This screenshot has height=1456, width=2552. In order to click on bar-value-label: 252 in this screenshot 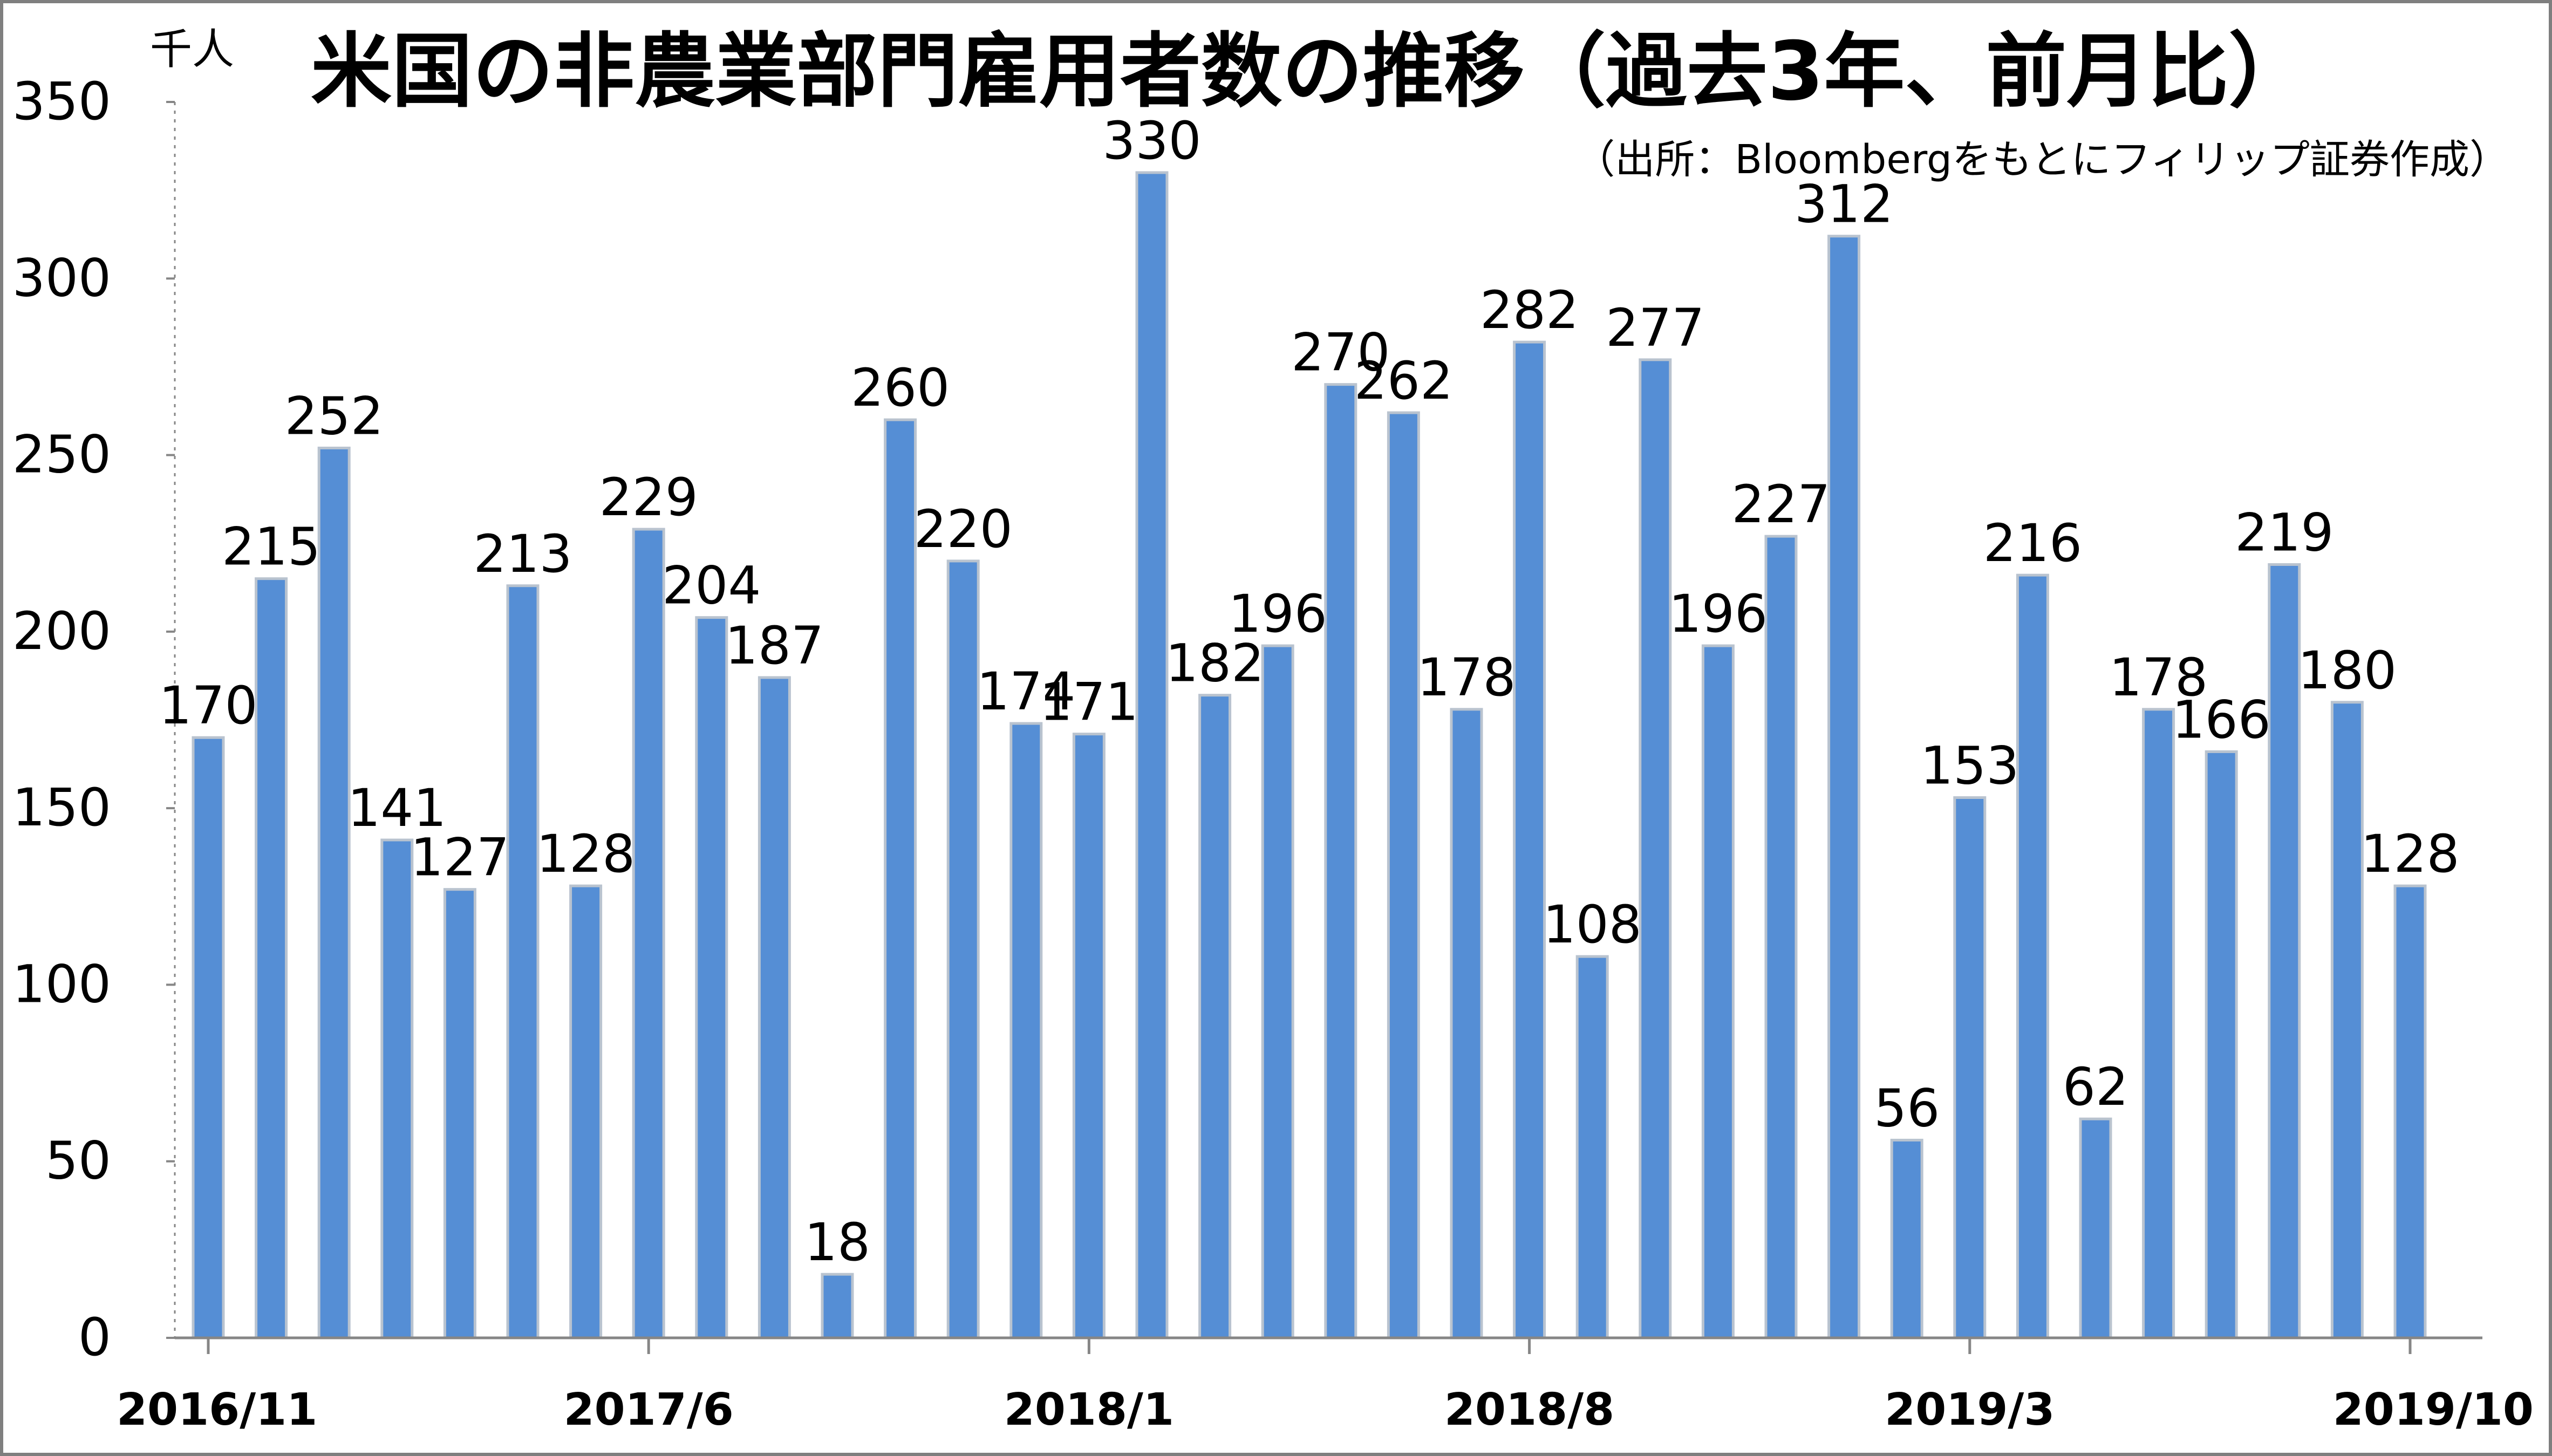, I will do `click(335, 416)`.